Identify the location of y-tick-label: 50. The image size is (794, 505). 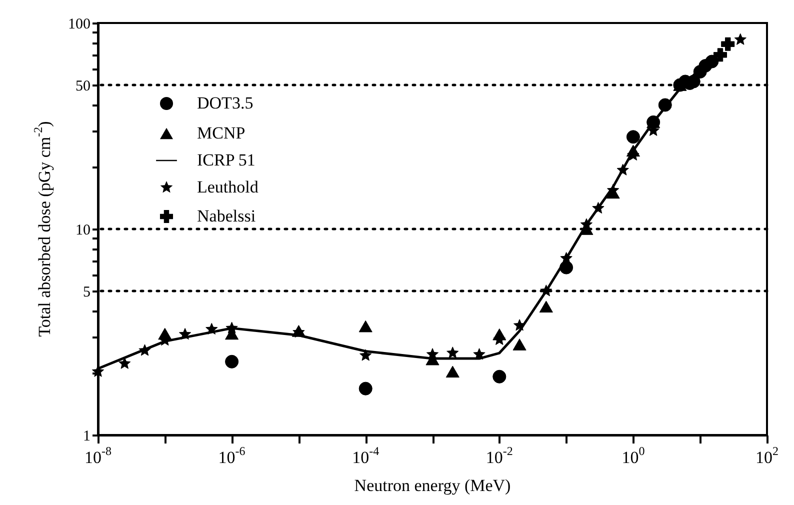
(83, 86).